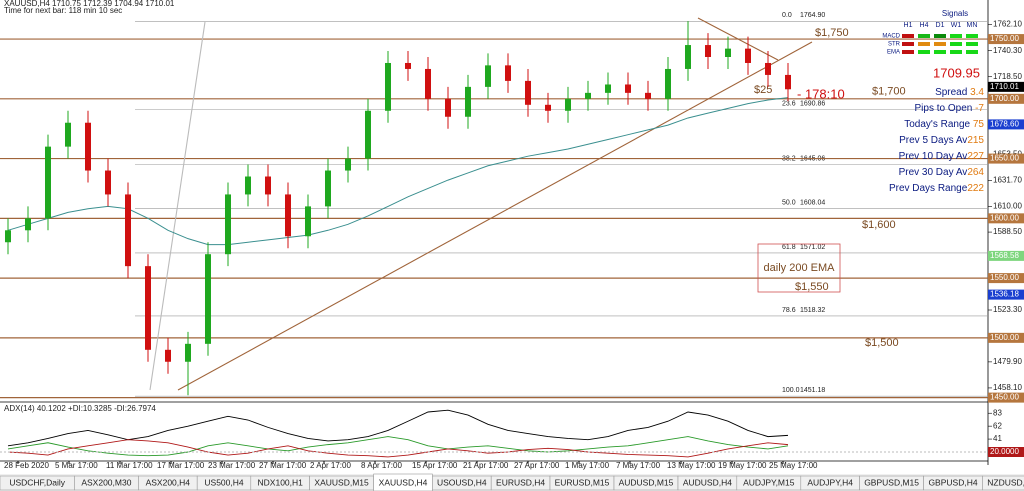  I want to click on price-tag-label: 1550.00, so click(1004, 277).